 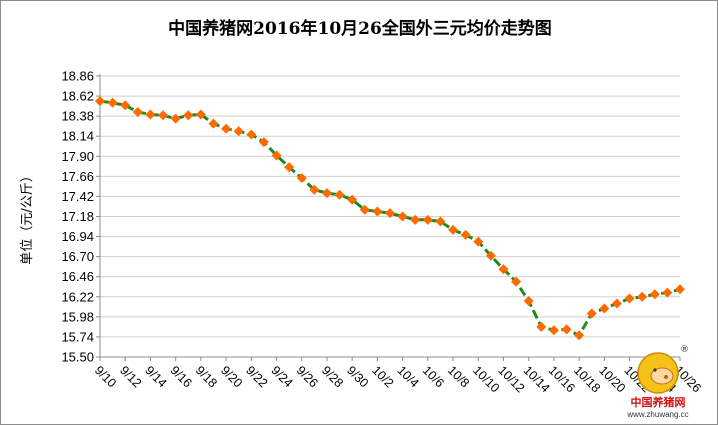 I want to click on chart-title: 中国养猪网2016年10月26全国外三元均价走势图, so click(x=360, y=28).